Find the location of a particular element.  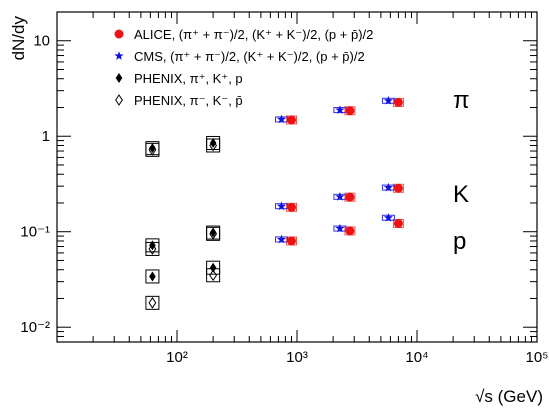

x-tick-label: 10⁵ is located at coordinates (537, 357).